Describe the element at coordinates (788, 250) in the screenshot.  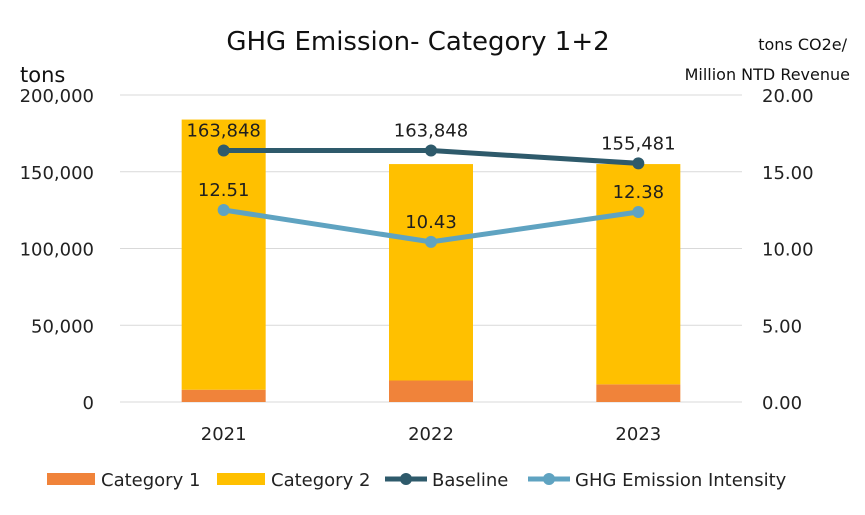
I see `y2-tick-label: 10.00` at that location.